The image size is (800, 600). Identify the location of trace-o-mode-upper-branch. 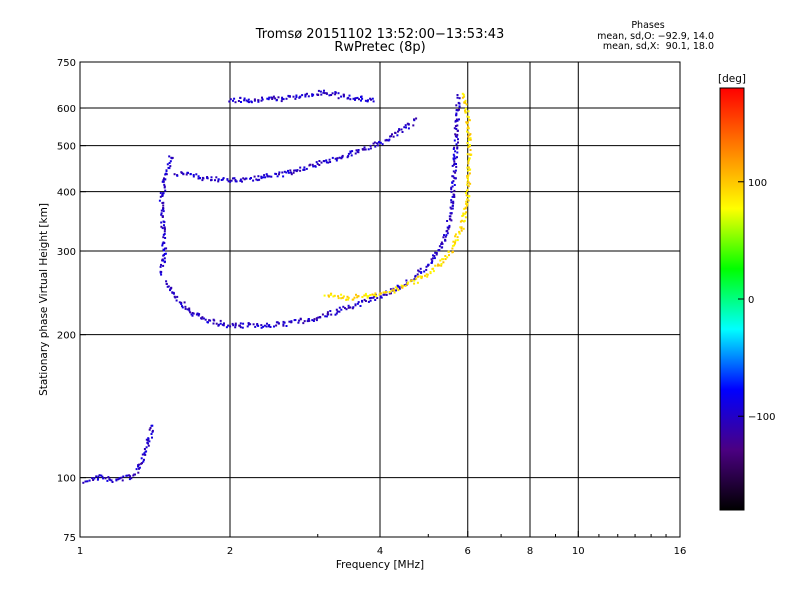
(295, 150).